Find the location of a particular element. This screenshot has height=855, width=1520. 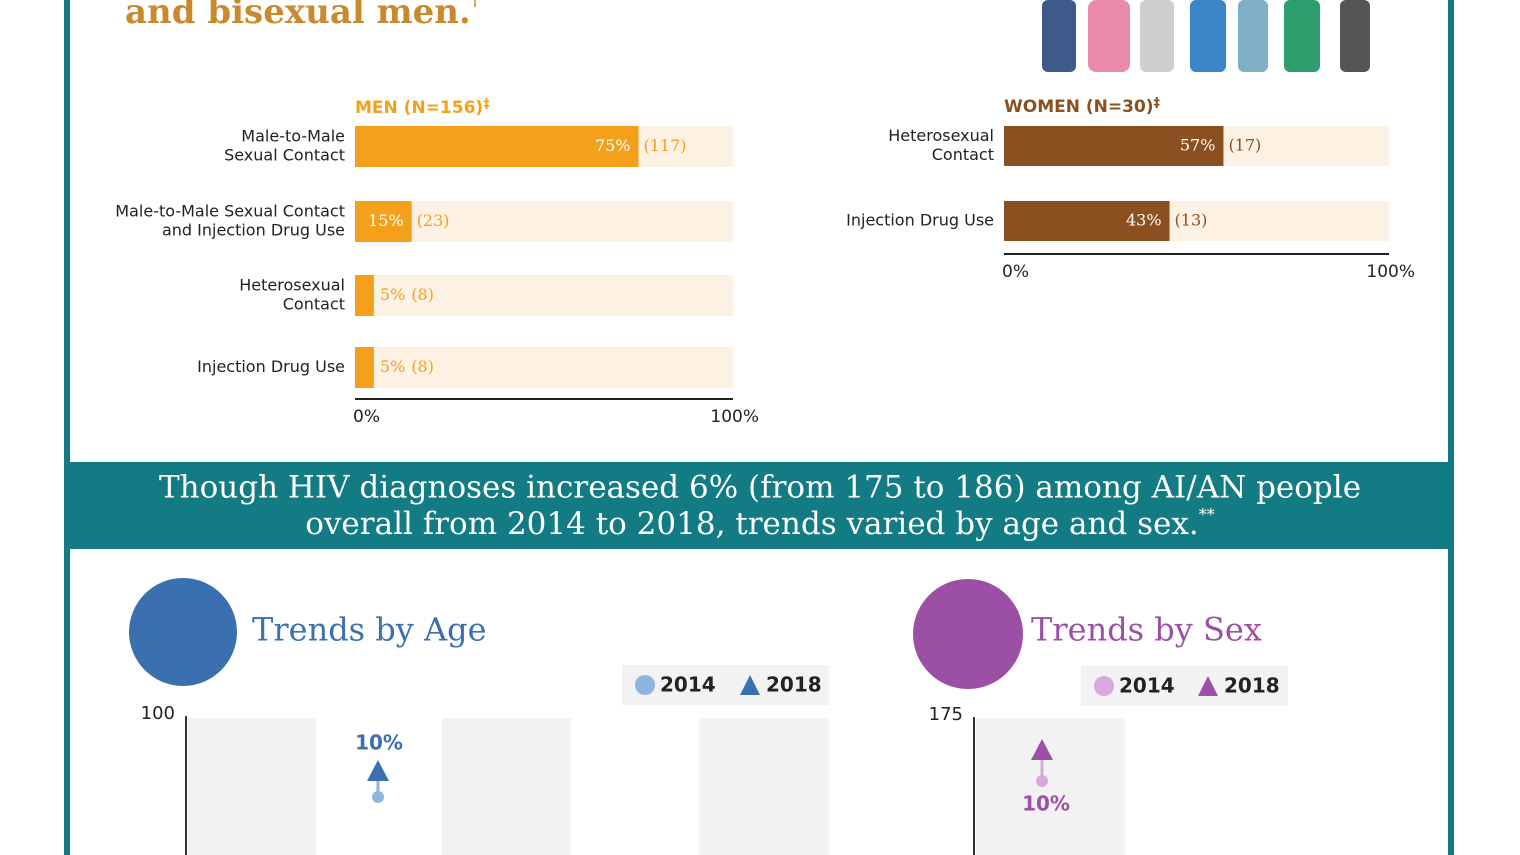

age-icon is located at coordinates (183, 632).